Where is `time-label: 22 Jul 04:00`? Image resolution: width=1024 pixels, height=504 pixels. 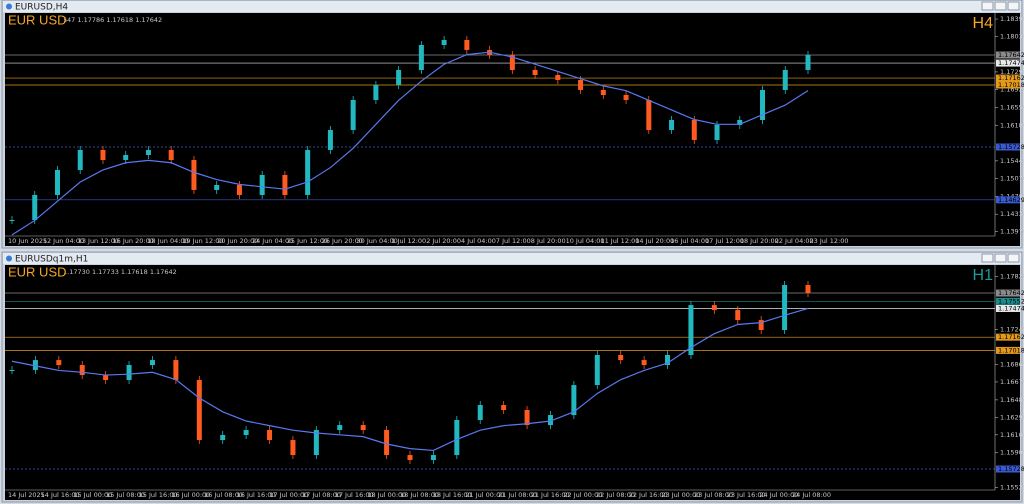 time-label: 22 Jul 04:00 is located at coordinates (794, 241).